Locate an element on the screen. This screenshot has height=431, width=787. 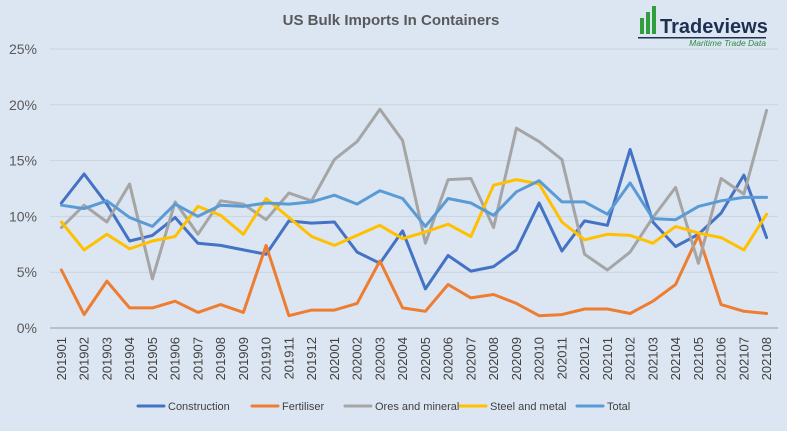
x-tick-label: 201907 is located at coordinates (197, 358).